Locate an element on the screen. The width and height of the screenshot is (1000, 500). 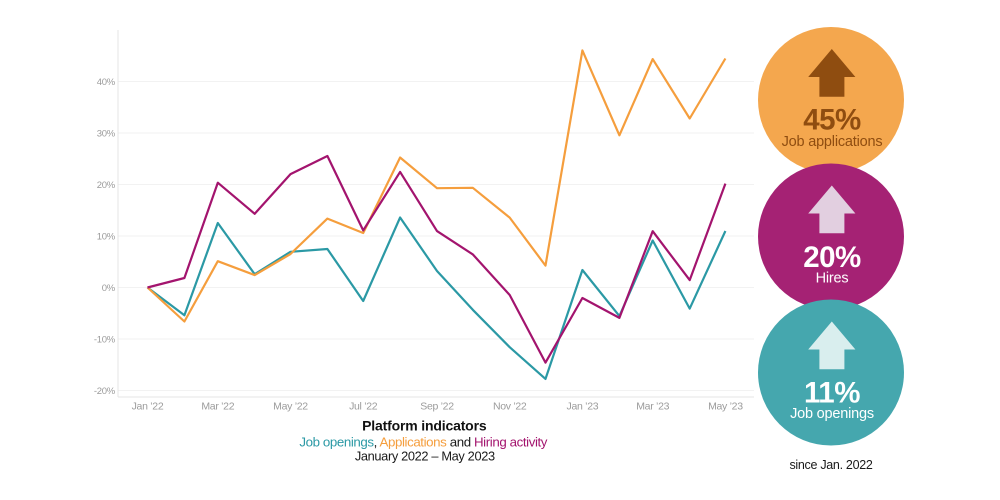
svg-text: Job applications is located at coordinates (832, 142).